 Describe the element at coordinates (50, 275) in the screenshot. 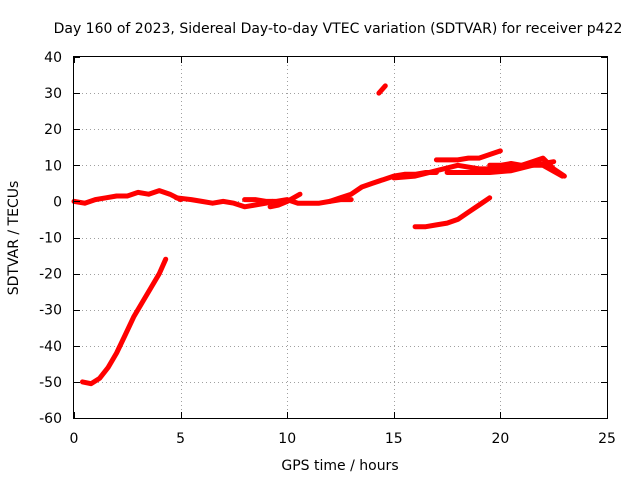

I see `y-tick-label: -20` at that location.